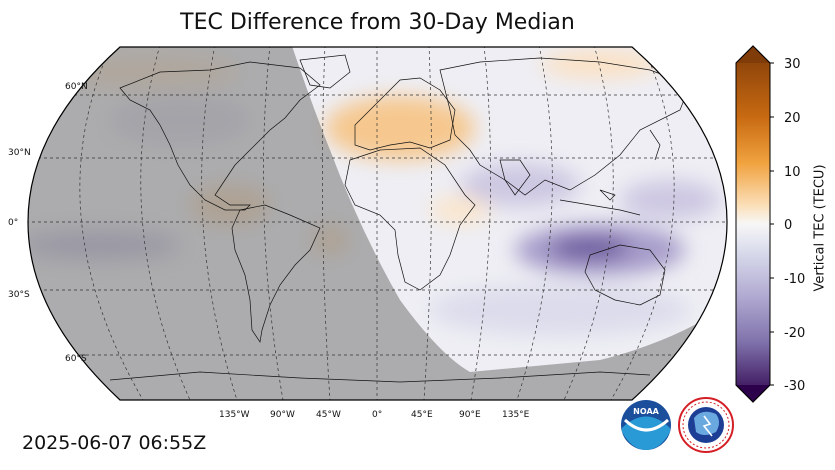 Image resolution: width=835 pixels, height=470 pixels. What do you see at coordinates (792, 64) in the screenshot?
I see `colorbar-tick-30: 30` at bounding box center [792, 64].